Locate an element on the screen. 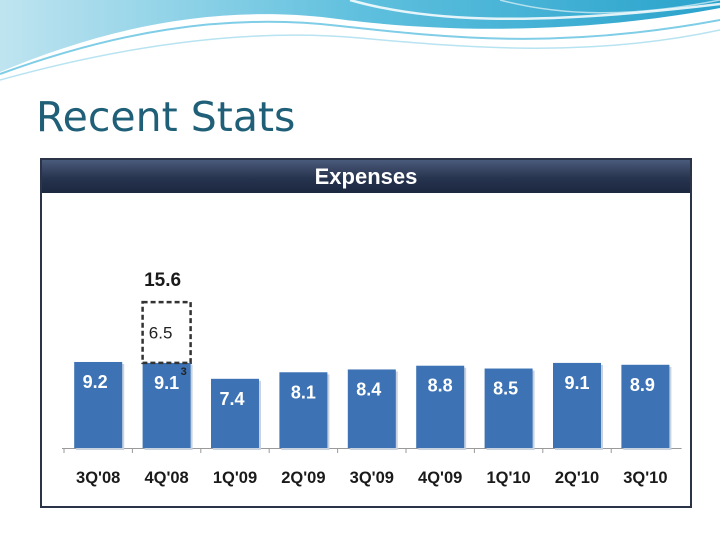 This screenshot has height=540, width=720. bar-2q10 is located at coordinates (577, 405).